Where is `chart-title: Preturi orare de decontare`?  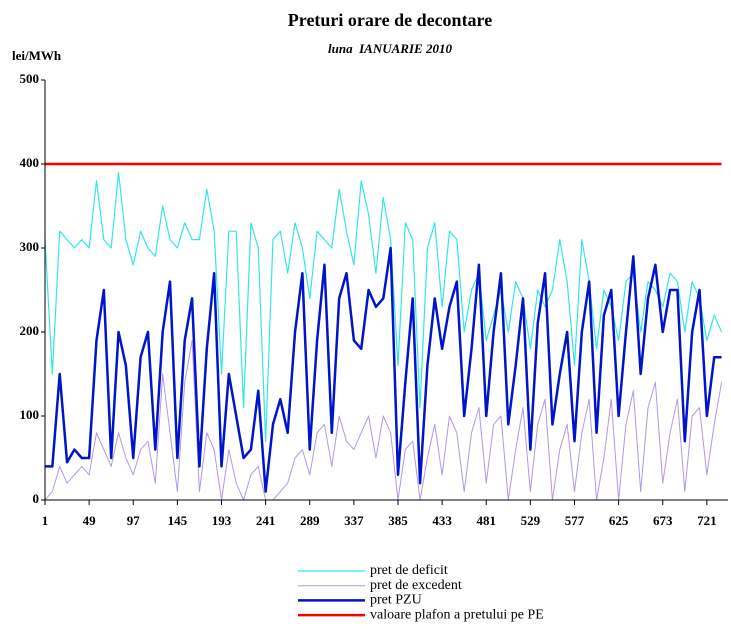
chart-title: Preturi orare de decontare is located at coordinates (390, 20).